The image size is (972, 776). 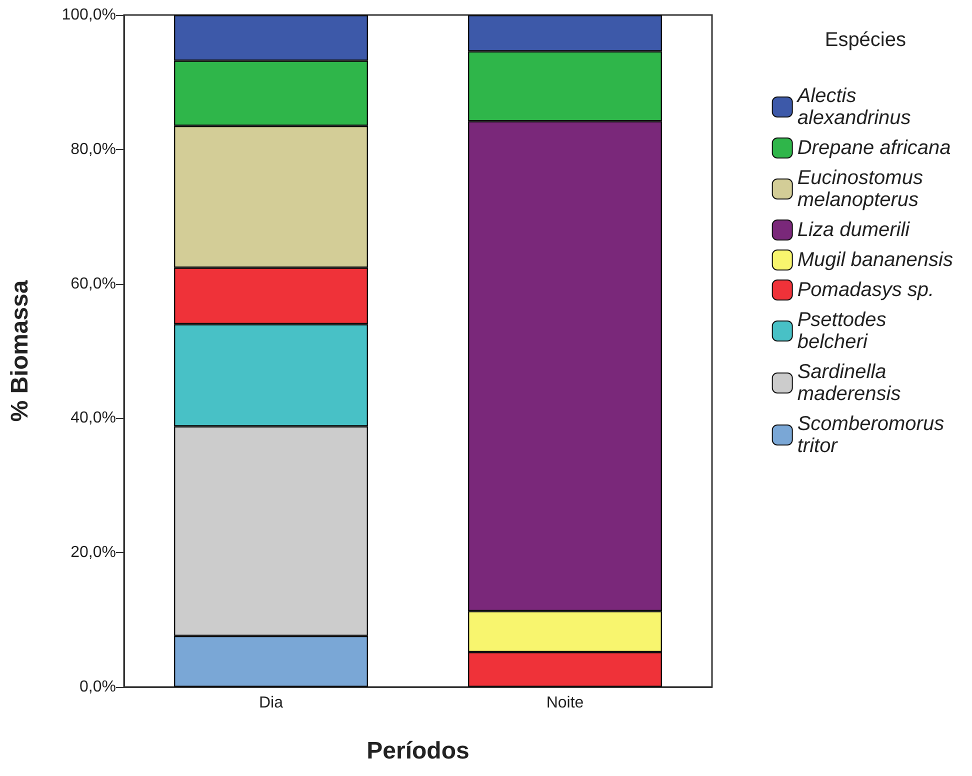 I want to click on legend-label: Sardinella maderensis, so click(x=849, y=383).